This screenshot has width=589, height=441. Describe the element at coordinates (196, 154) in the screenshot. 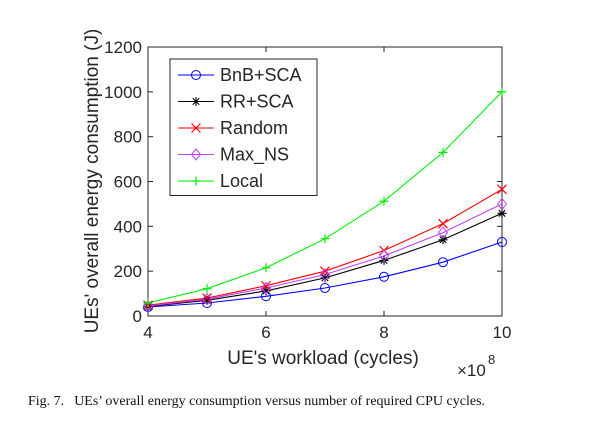

I see `legend-marker-max-ns` at that location.